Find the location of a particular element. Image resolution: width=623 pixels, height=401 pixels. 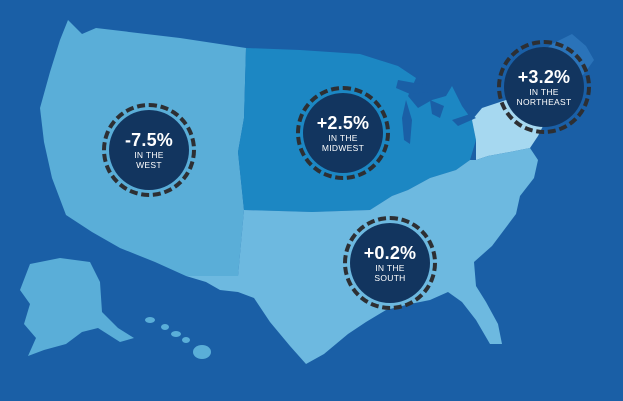

badge-disc: -7.5% IN THE WEST is located at coordinates (149, 150).